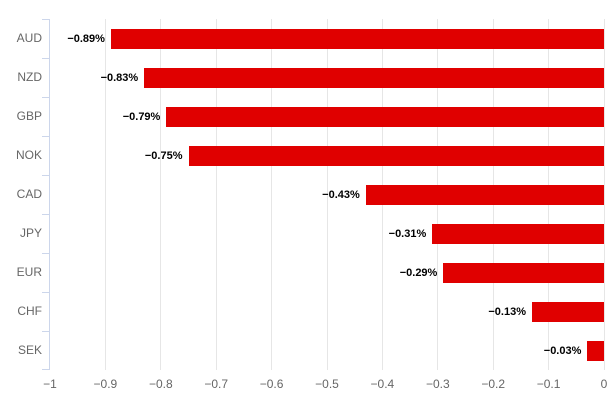 The width and height of the screenshot is (614, 410). I want to click on value-label-chf: −0.13%, so click(507, 311).